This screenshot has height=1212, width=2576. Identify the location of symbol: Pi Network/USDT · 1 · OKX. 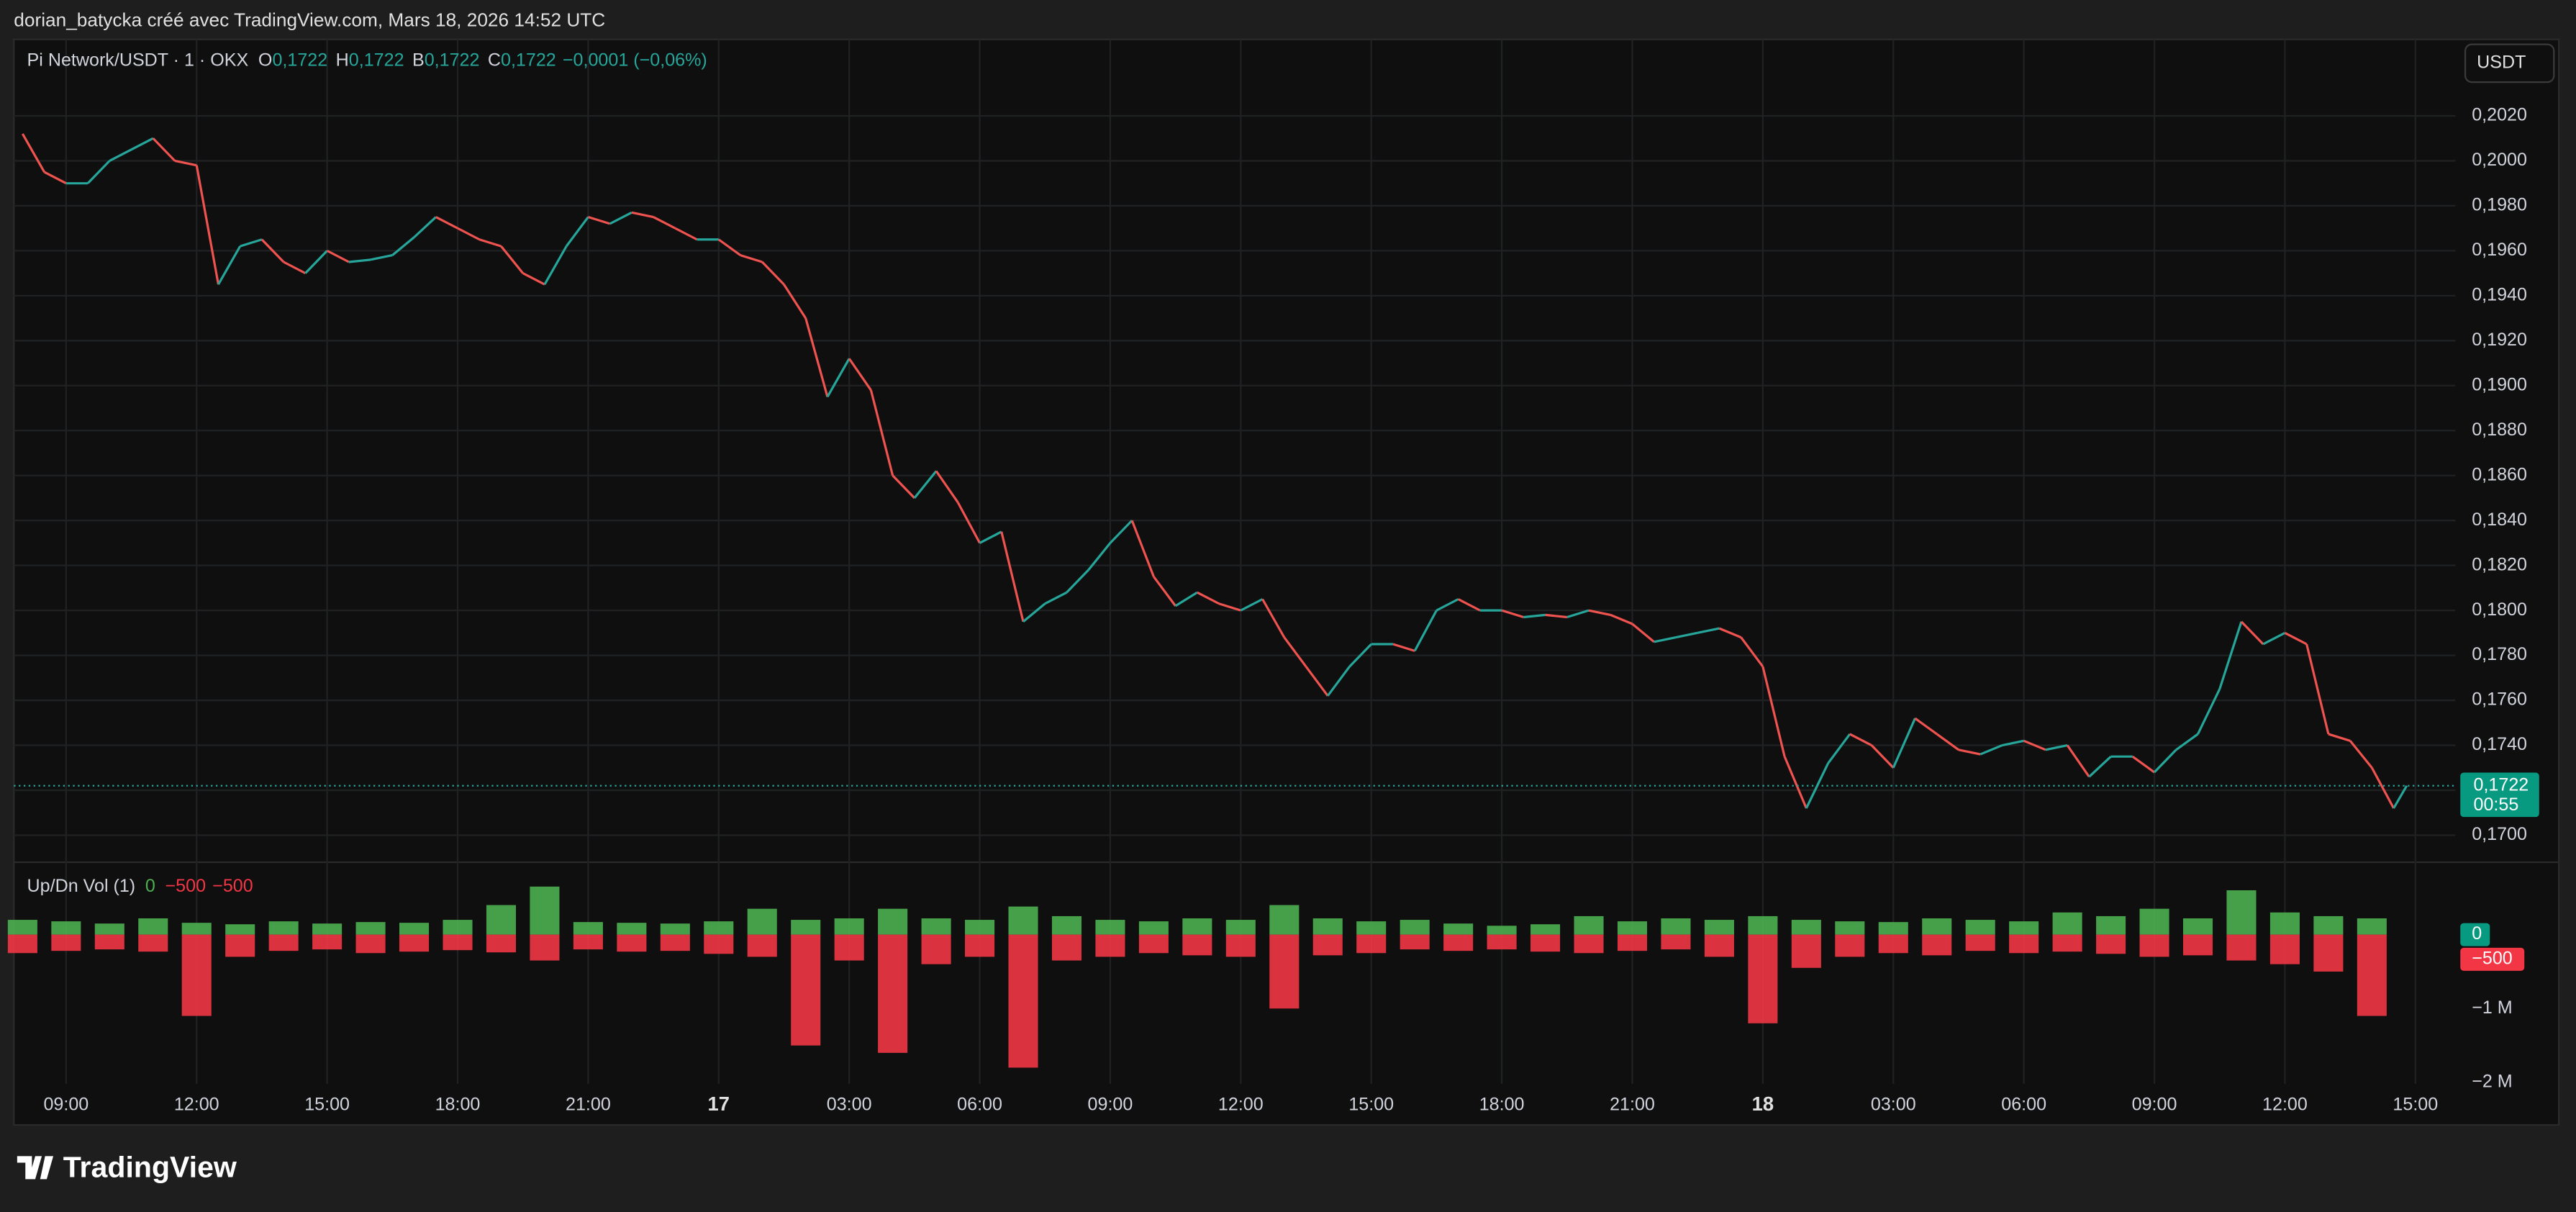
(138, 60).